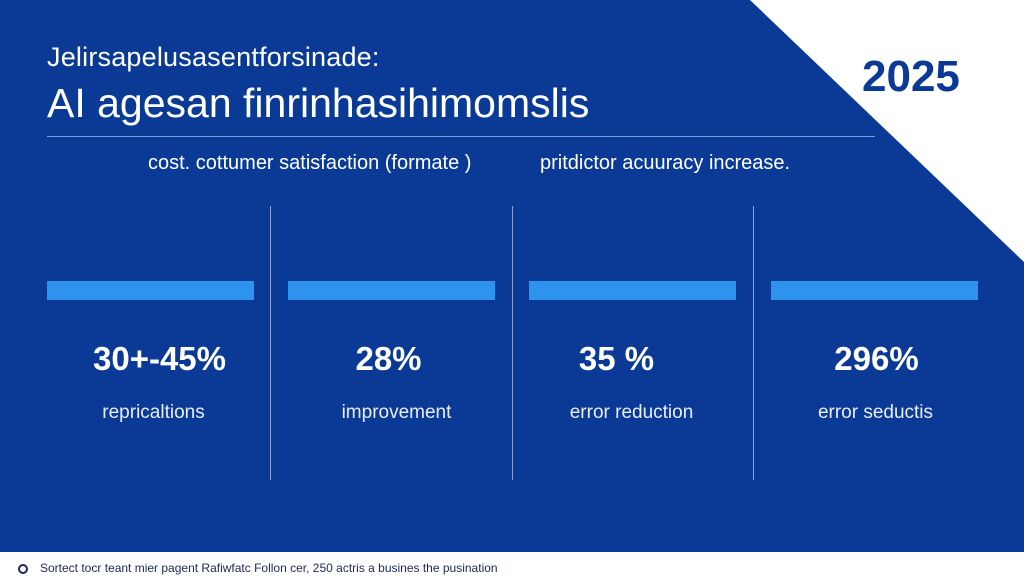 This screenshot has width=1024, height=585. Describe the element at coordinates (631, 412) in the screenshot. I see `metric-label: error reduction` at that location.